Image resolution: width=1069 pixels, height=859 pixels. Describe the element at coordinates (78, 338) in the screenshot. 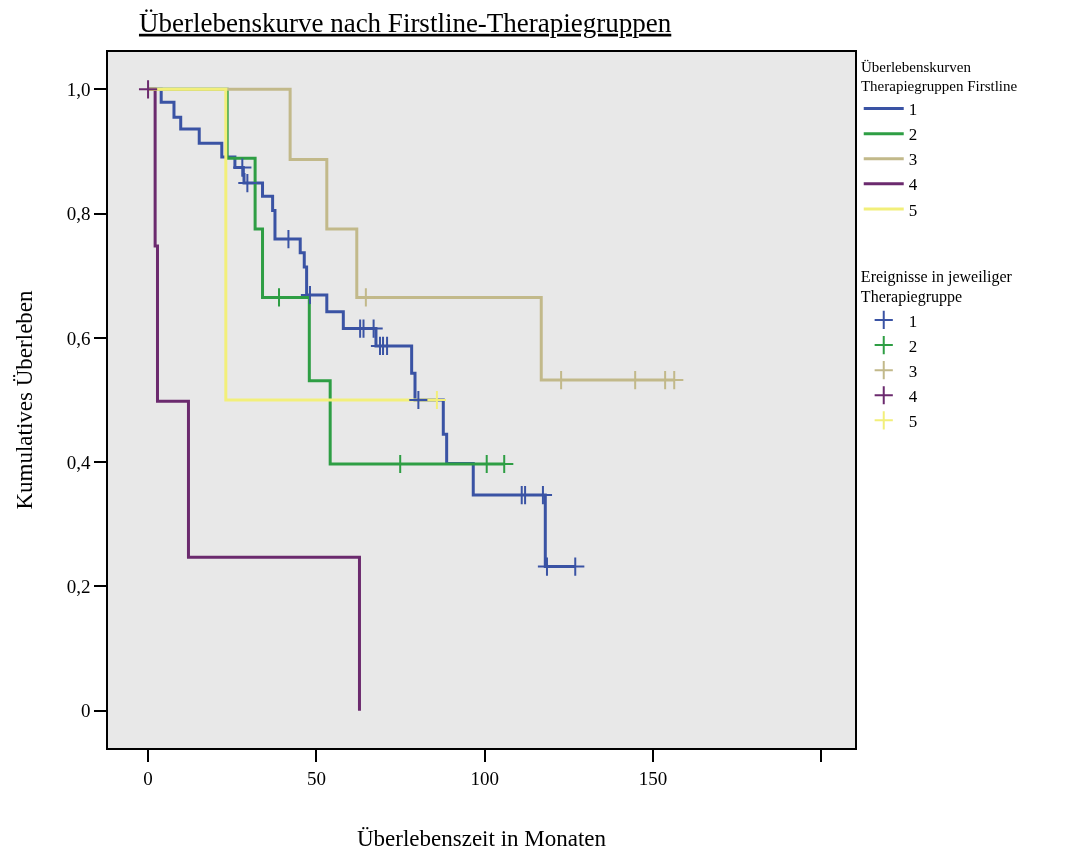

I see `y-tick-label: 0,6` at that location.